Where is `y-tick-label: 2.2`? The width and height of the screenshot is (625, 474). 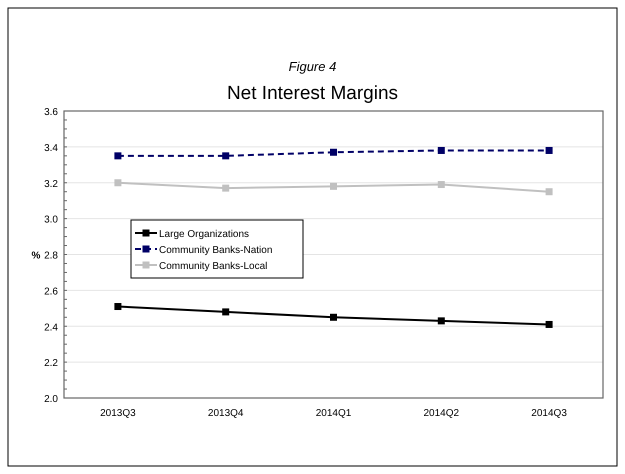 y-tick-label: 2.2 is located at coordinates (51, 364).